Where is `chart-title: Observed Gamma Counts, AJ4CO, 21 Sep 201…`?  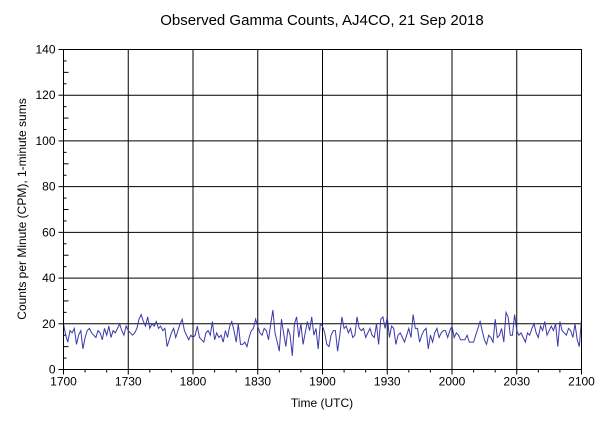 chart-title: Observed Gamma Counts, AJ4CO, 21 Sep 201… is located at coordinates (322, 20).